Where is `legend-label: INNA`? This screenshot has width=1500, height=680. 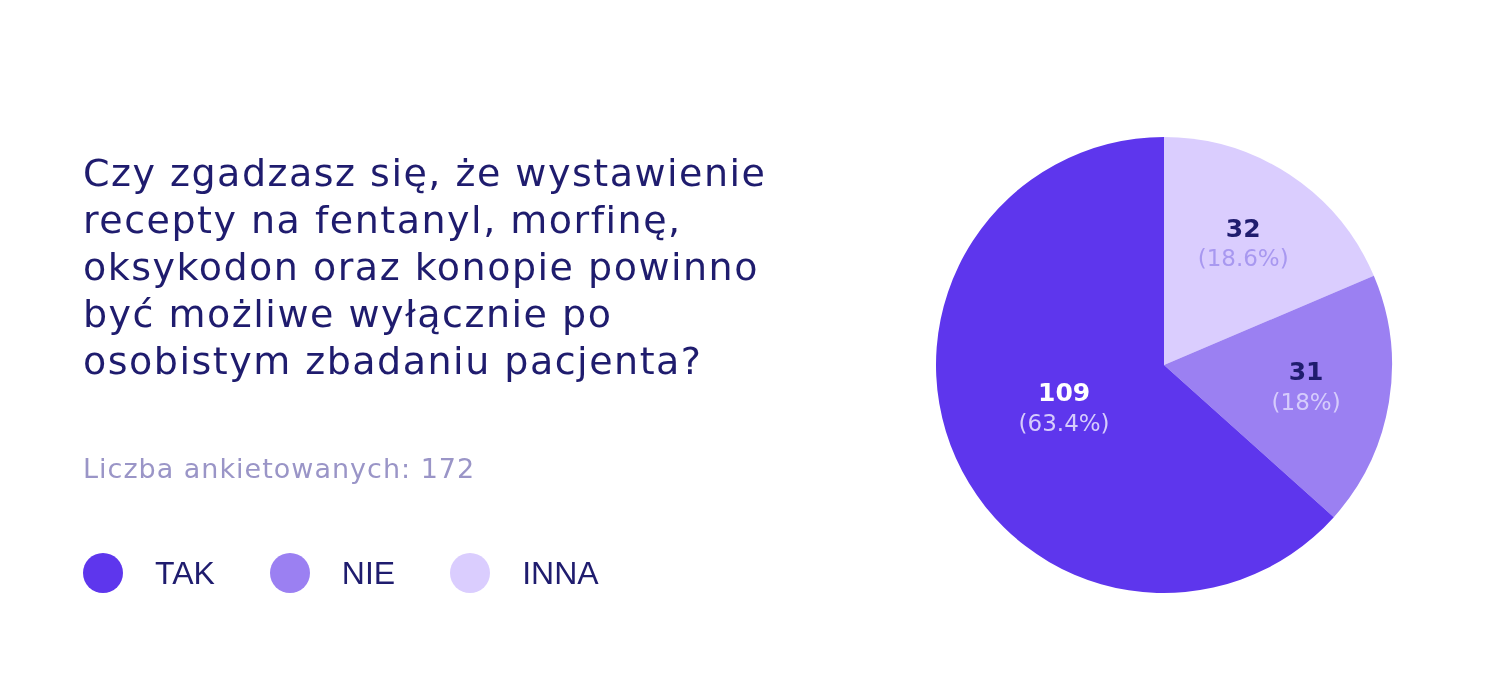
legend-label: INNA is located at coordinates (560, 573).